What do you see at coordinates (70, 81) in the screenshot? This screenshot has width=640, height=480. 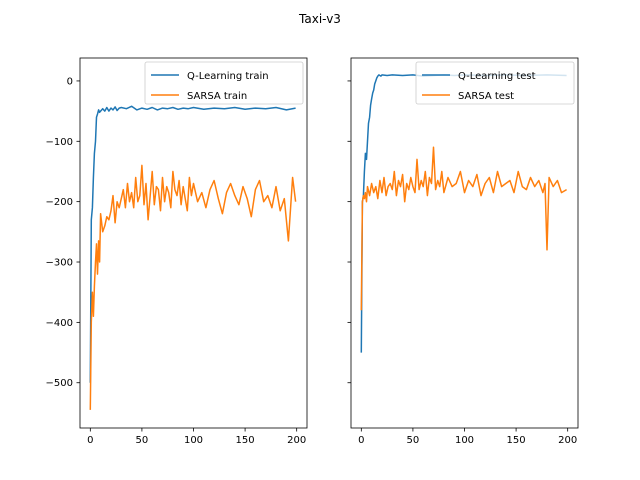 I see `y-tick-label: 0` at bounding box center [70, 81].